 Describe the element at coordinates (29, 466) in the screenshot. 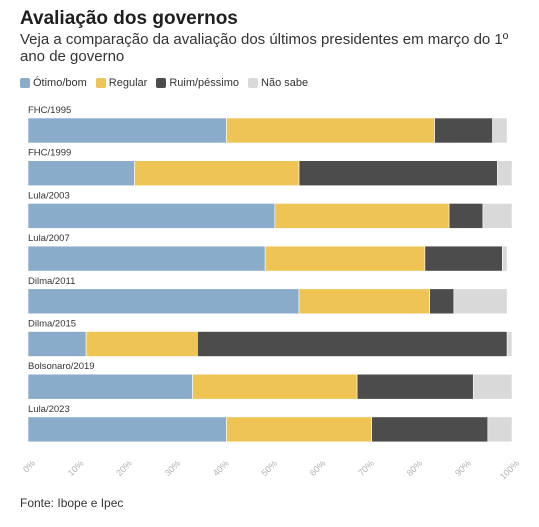

I see `x-tick-label-0: 0%` at that location.